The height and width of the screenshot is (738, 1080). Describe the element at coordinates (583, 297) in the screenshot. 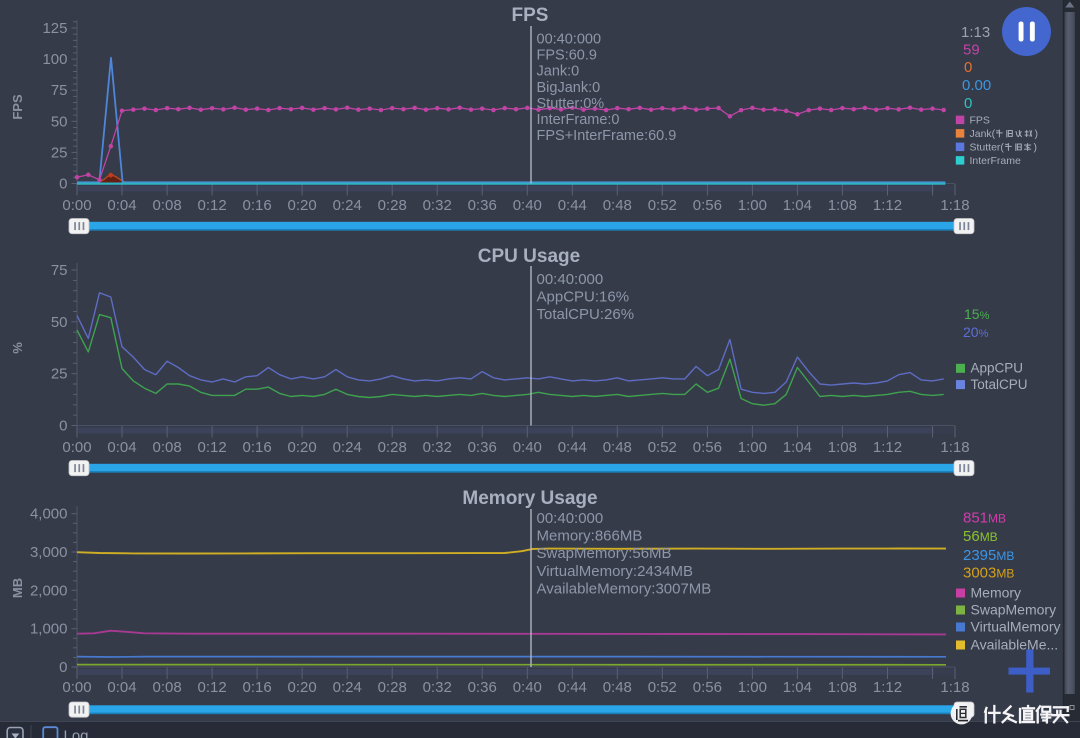

I see `svg-text: AppCPU:16%` at that location.